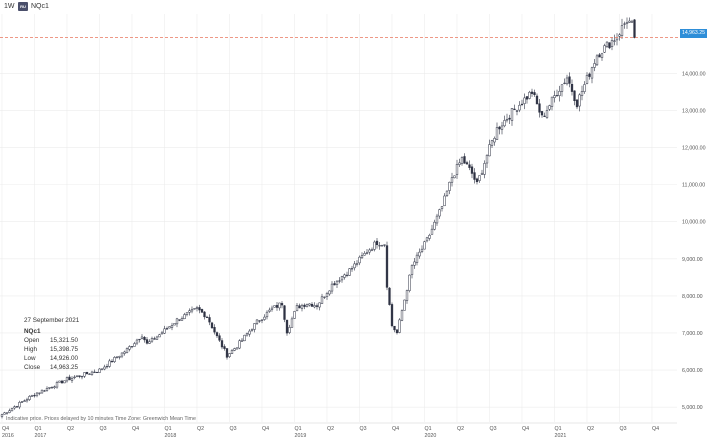  I want to click on y-tick-label: 7,000.00, so click(692, 334).